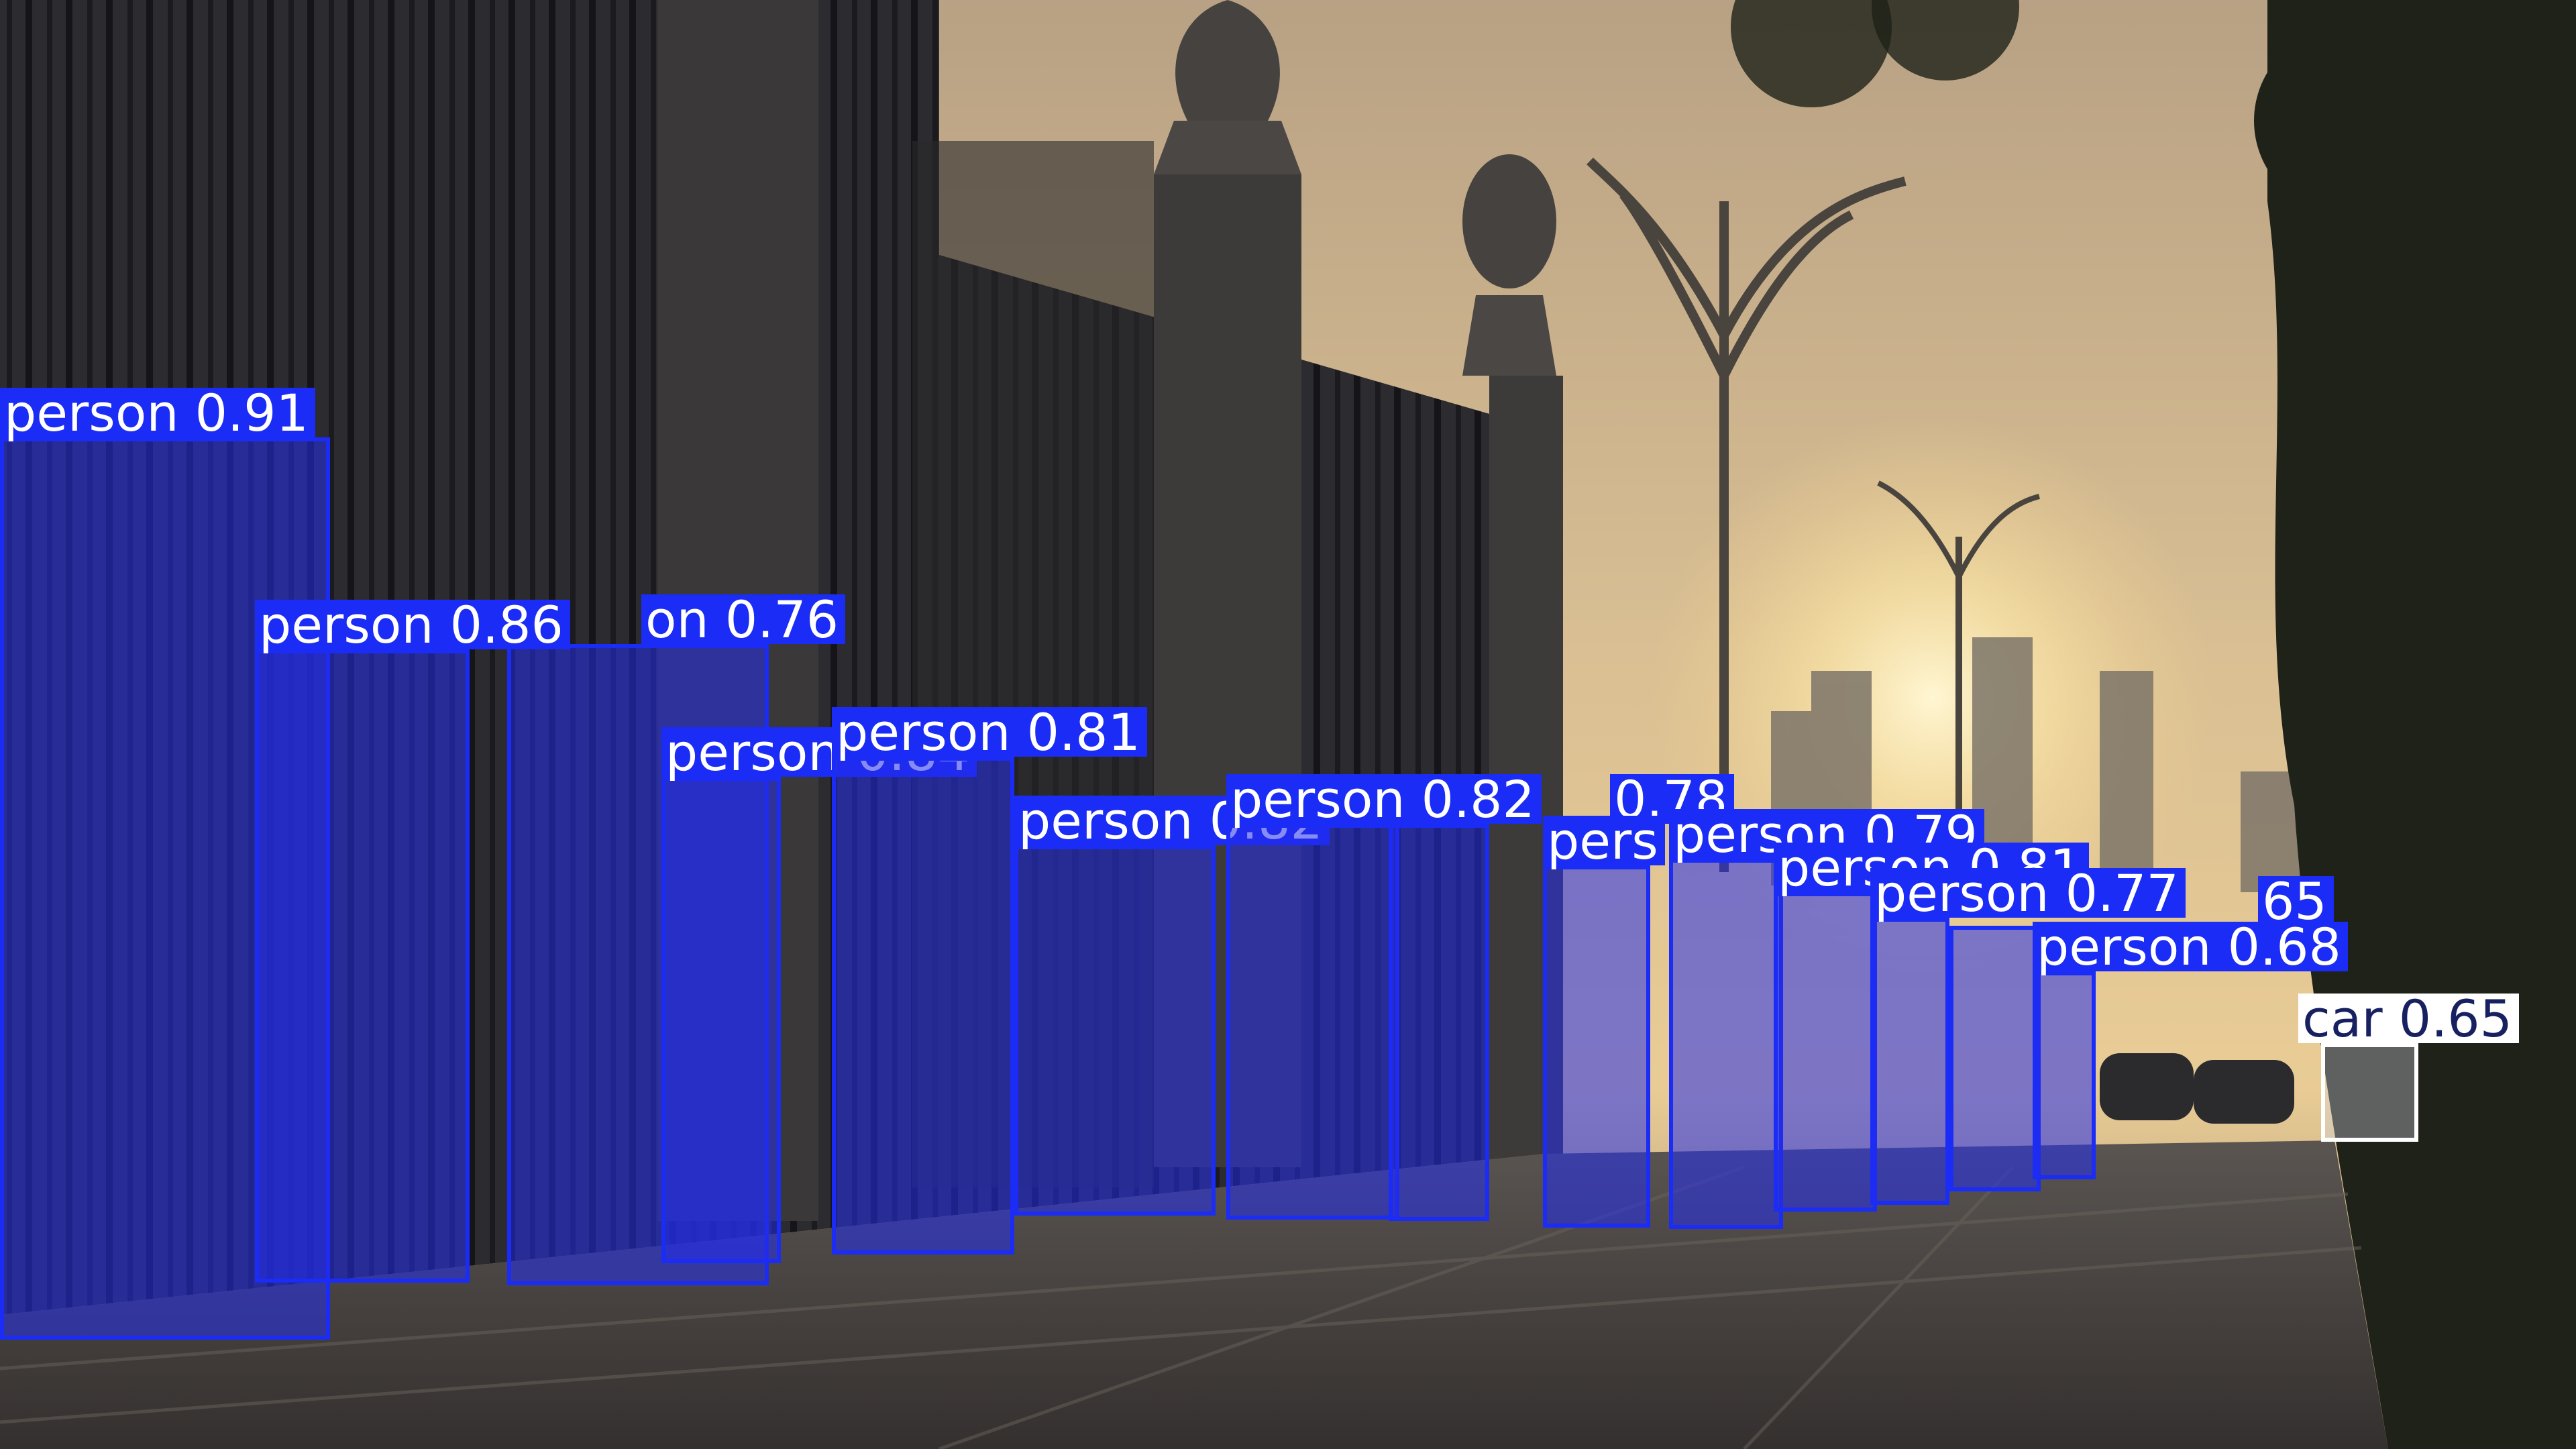 Image resolution: width=2576 pixels, height=1449 pixels. What do you see at coordinates (989, 980) in the screenshot?
I see `person-detection-5: person 0.81` at bounding box center [989, 980].